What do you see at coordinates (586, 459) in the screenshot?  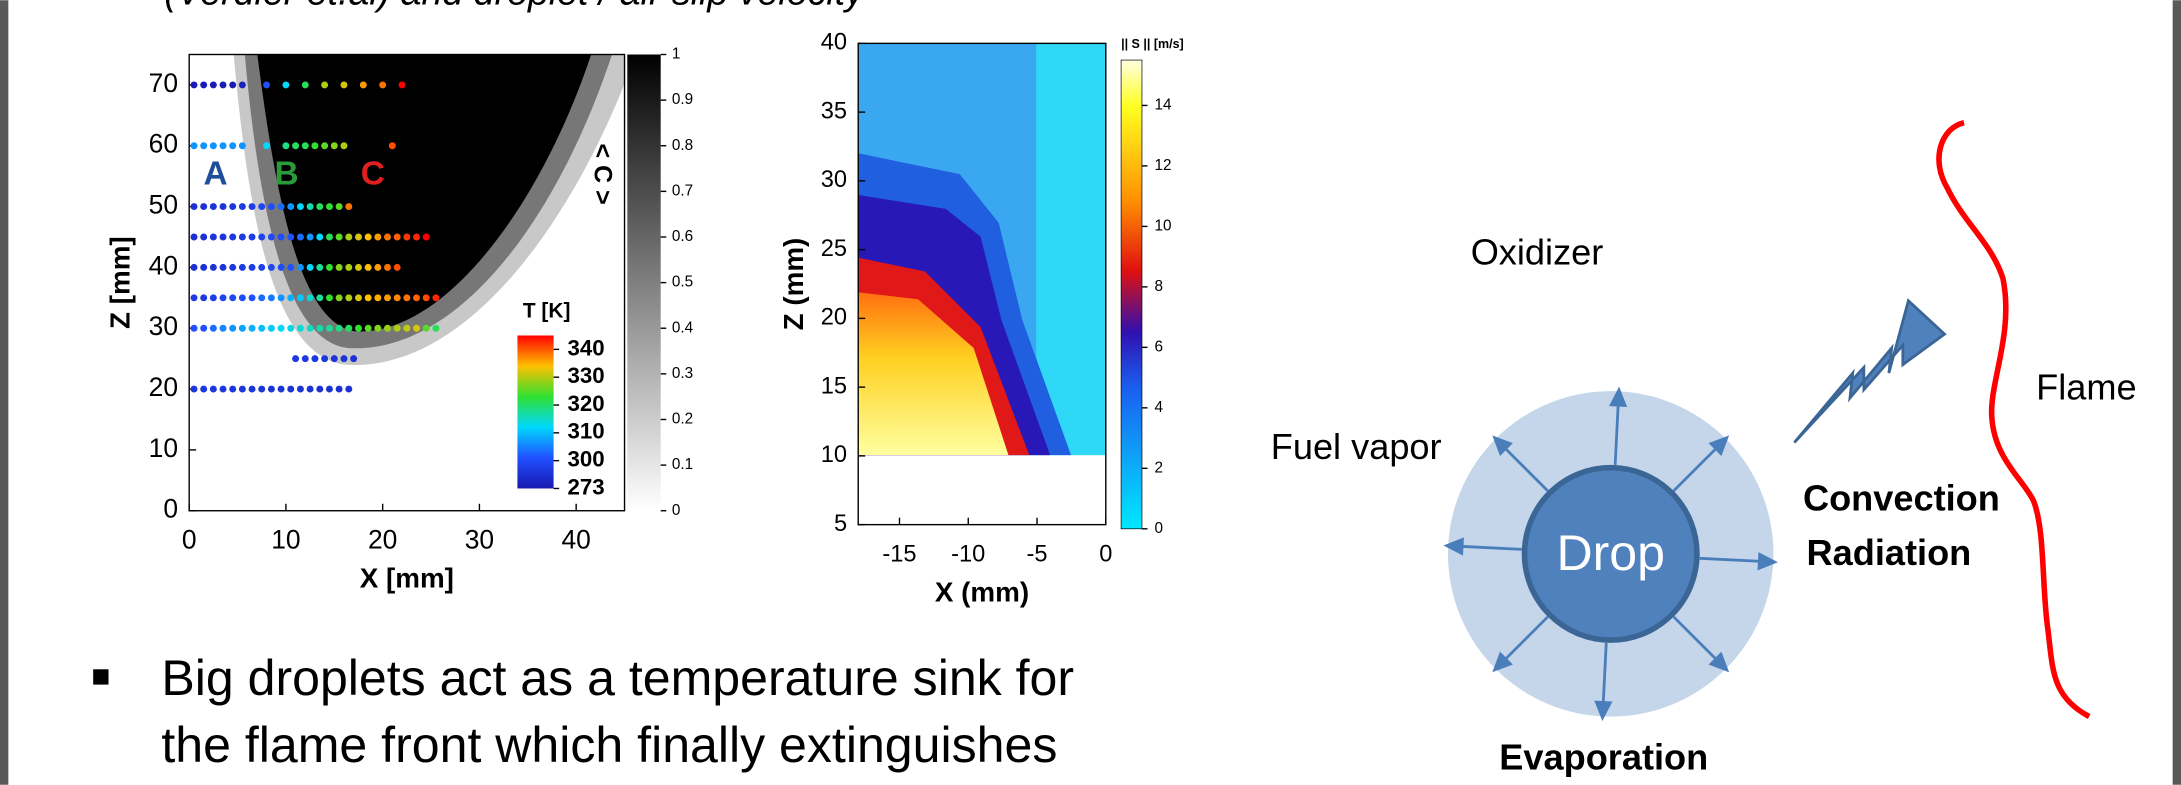 I see `t-colorbar-label: 300` at bounding box center [586, 459].